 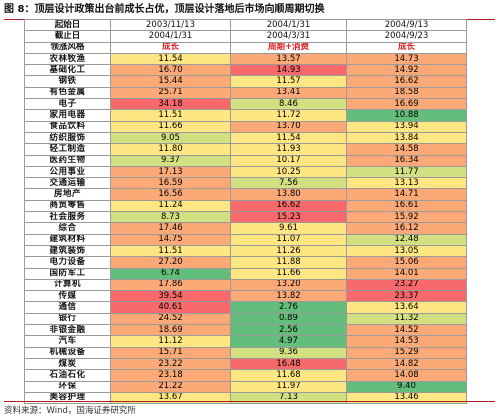 What do you see at coordinates (249, 401) in the screenshot?
I see `footer-rule` at bounding box center [249, 401].